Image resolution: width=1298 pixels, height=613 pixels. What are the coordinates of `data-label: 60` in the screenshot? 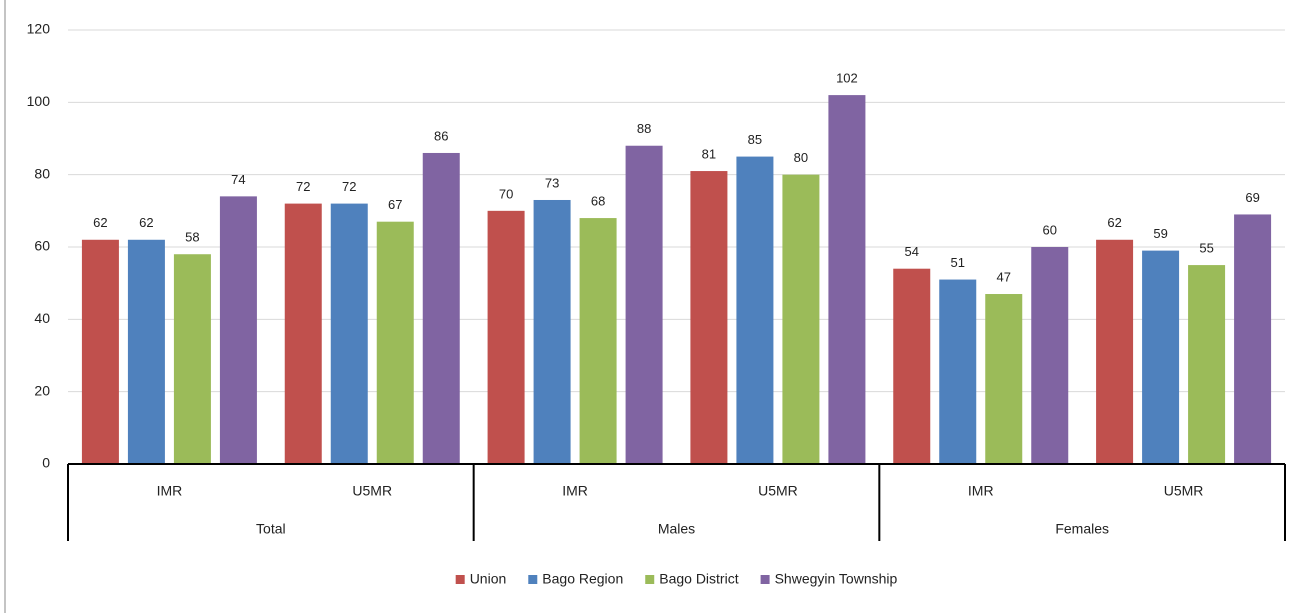 It's located at (1050, 229).